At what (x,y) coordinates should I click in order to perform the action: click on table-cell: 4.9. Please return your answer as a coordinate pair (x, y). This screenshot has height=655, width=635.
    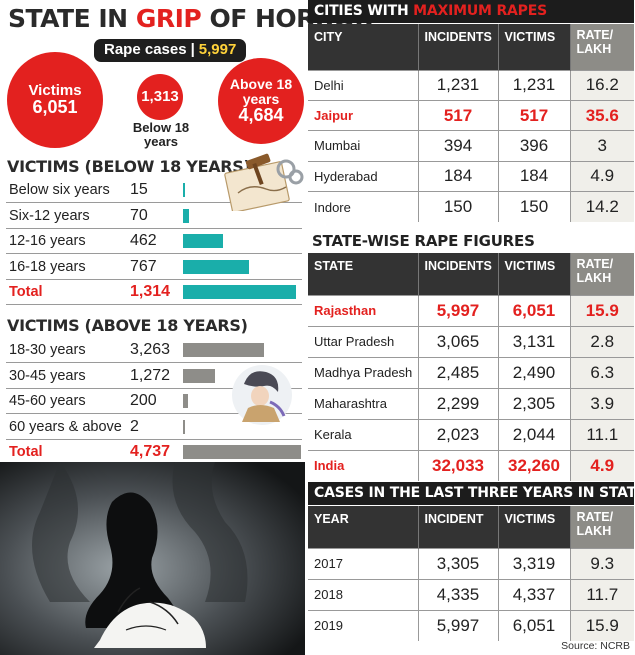
    Looking at the image, I should click on (601, 176).